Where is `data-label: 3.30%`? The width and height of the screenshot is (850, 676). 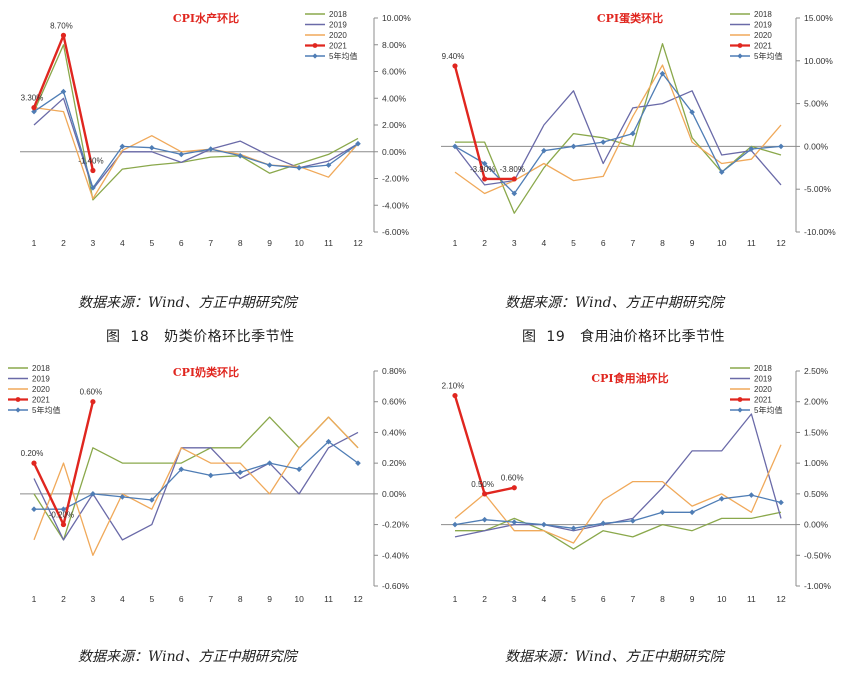 data-label: 3.30% is located at coordinates (32, 98).